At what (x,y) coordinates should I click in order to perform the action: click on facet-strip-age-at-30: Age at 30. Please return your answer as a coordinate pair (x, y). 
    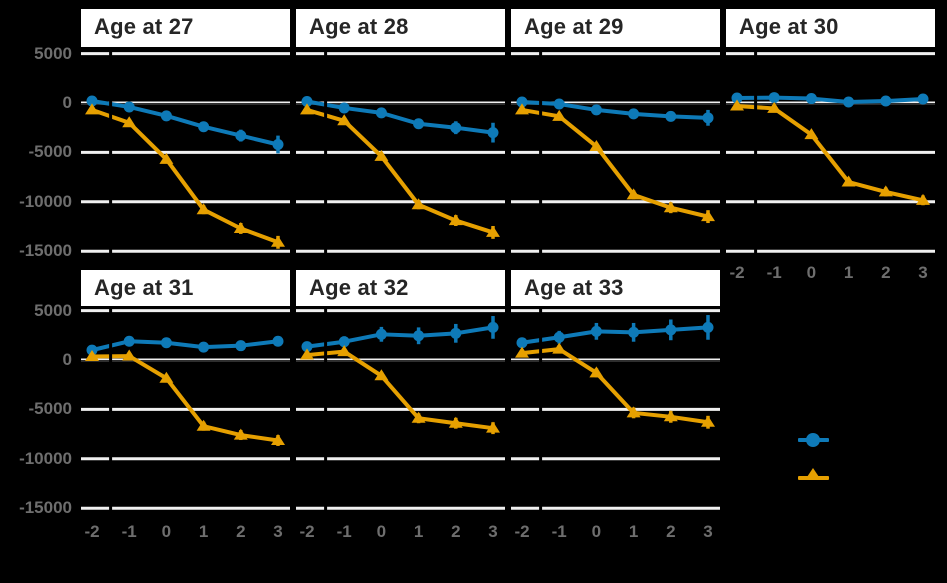
    Looking at the image, I should click on (830, 28).